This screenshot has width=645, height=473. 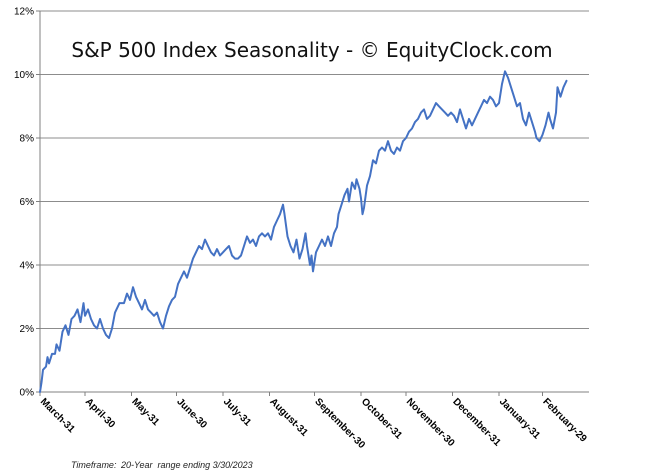 What do you see at coordinates (564, 420) in the screenshot?
I see `x-tick-label-11: February-29` at bounding box center [564, 420].